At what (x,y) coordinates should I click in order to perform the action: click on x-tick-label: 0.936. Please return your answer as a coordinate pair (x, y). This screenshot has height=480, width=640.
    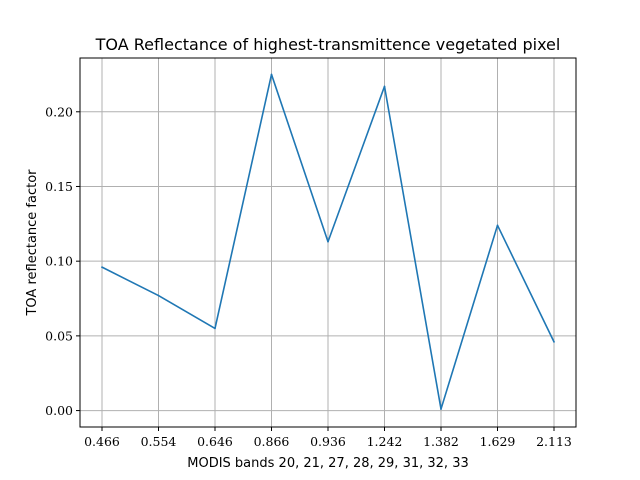
    Looking at the image, I should click on (328, 441).